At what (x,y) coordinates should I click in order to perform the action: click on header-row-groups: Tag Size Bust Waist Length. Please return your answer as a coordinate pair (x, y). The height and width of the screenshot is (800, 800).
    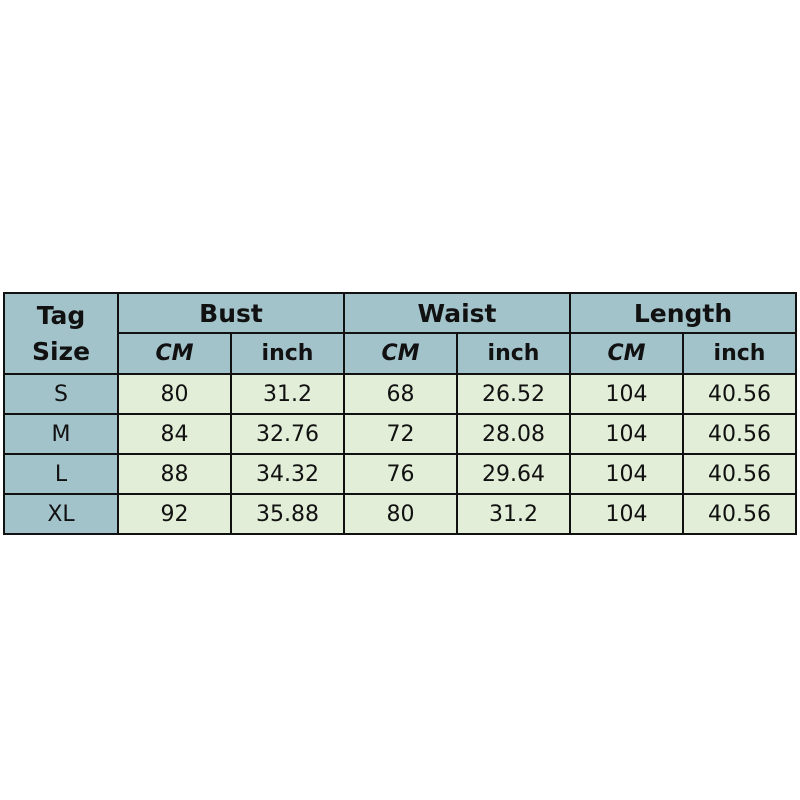
    Looking at the image, I should click on (400, 333).